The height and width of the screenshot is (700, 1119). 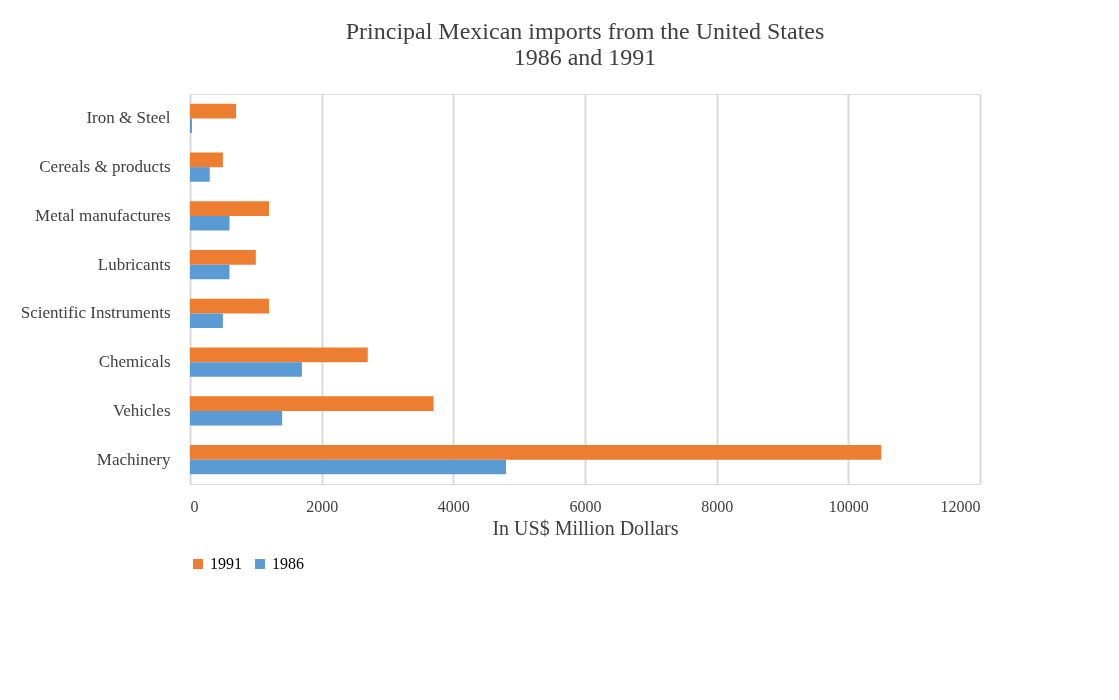 I want to click on x-tick-label: 8000, so click(x=717, y=506).